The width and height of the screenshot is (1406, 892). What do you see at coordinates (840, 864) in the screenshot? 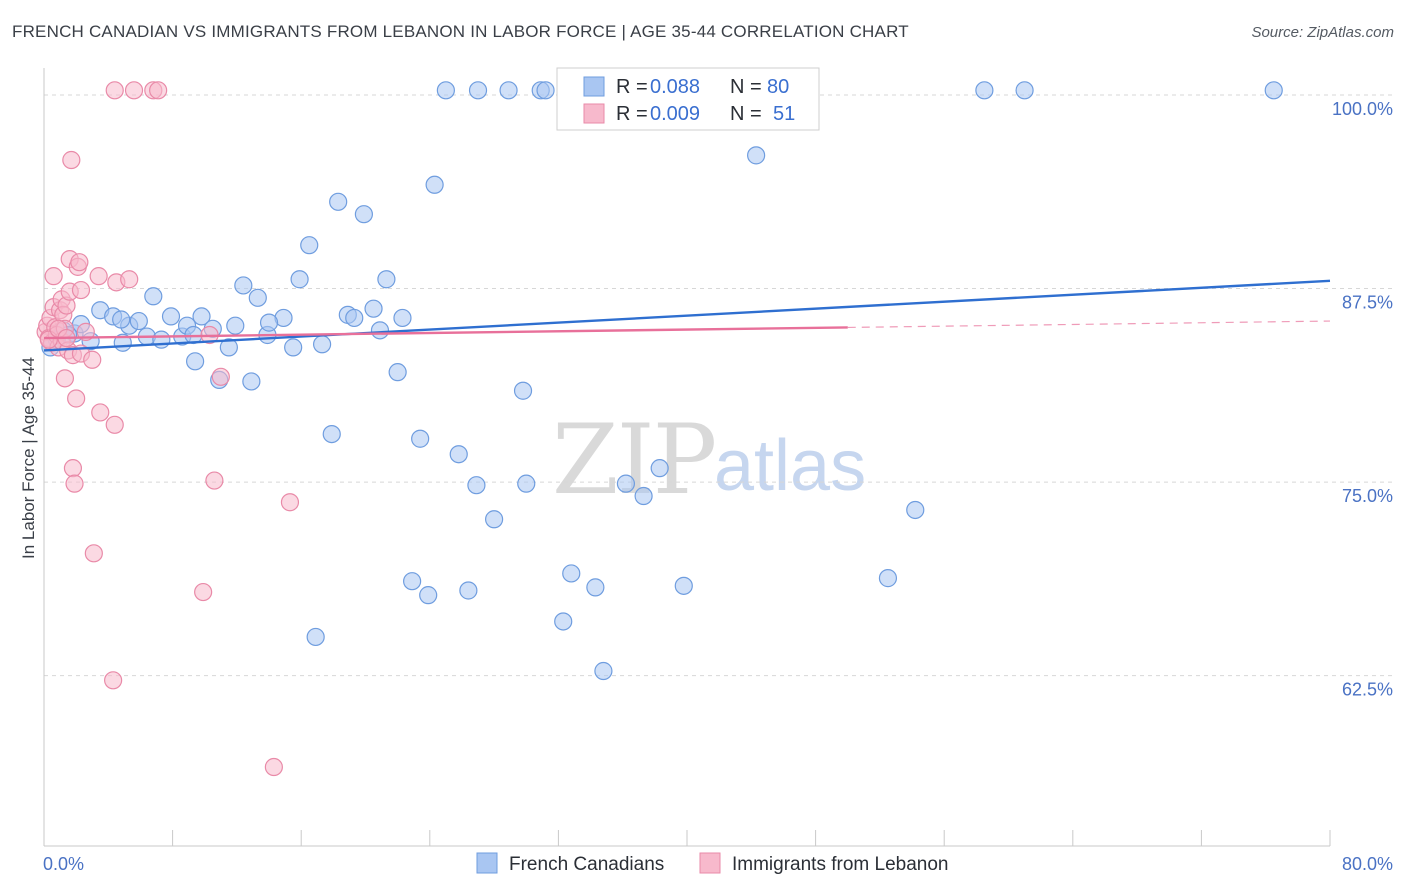
I see `bottom-legend-label-2: Immigrants from Lebanon` at bounding box center [840, 864].